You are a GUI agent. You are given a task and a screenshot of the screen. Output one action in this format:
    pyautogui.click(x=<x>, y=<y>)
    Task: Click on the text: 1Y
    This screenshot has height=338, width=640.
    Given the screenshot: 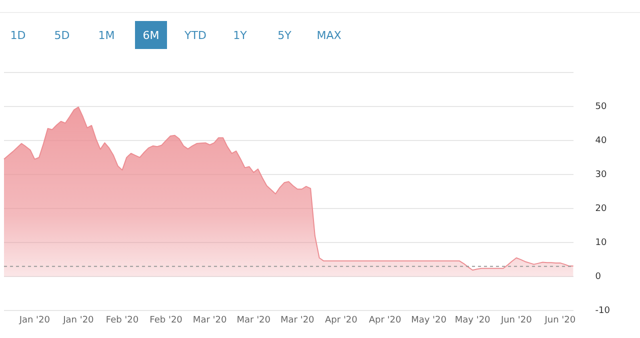 What is the action you would take?
    pyautogui.click(x=240, y=36)
    